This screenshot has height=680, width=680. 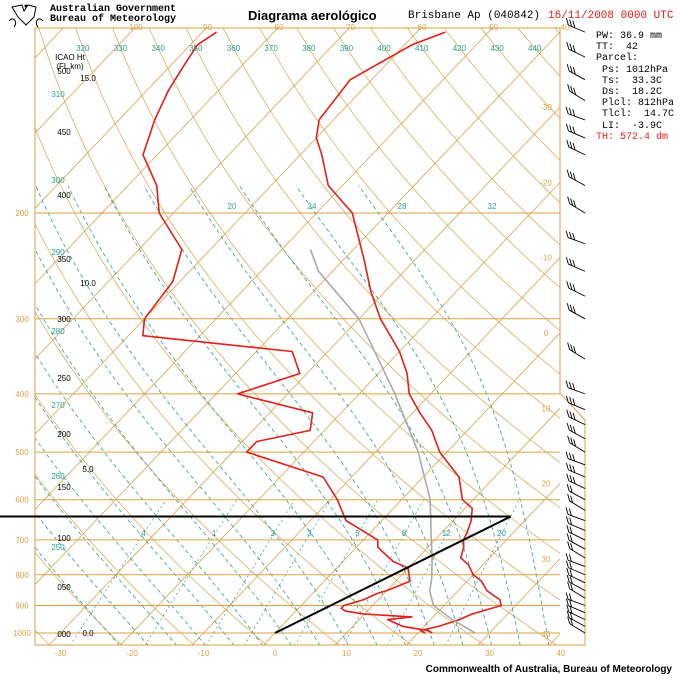 What do you see at coordinates (64, 434) in the screenshot?
I see `height-fl-label: 200` at bounding box center [64, 434].